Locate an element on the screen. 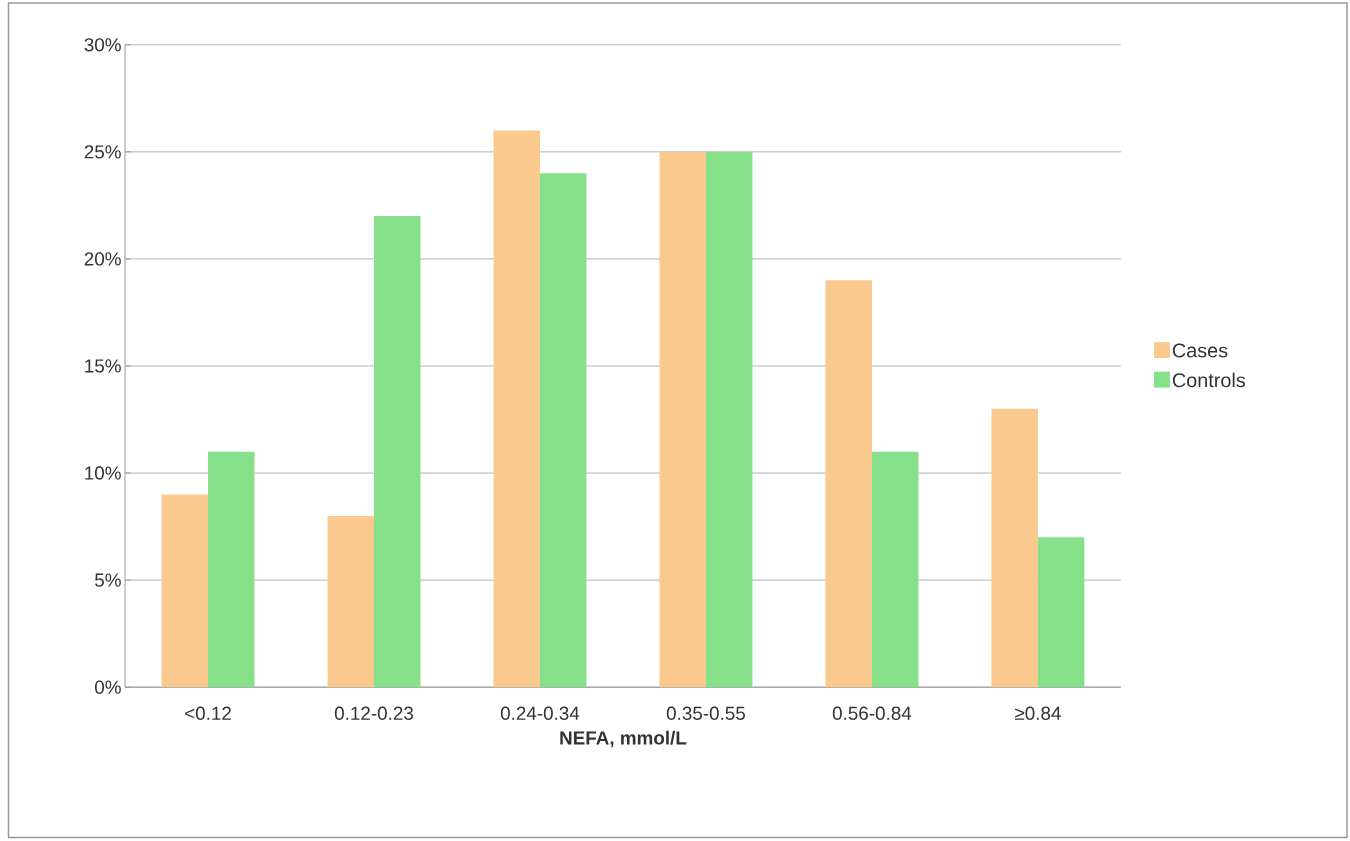  x-axis-title: NEFA, mmol/L is located at coordinates (623, 739).